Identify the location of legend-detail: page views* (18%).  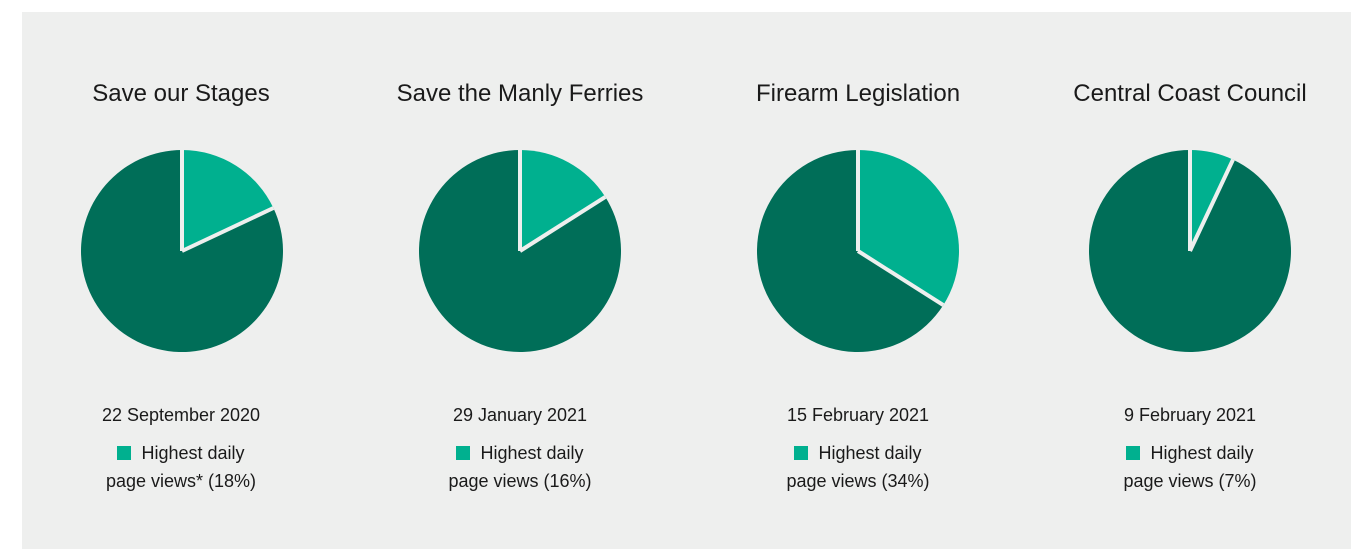
(181, 481).